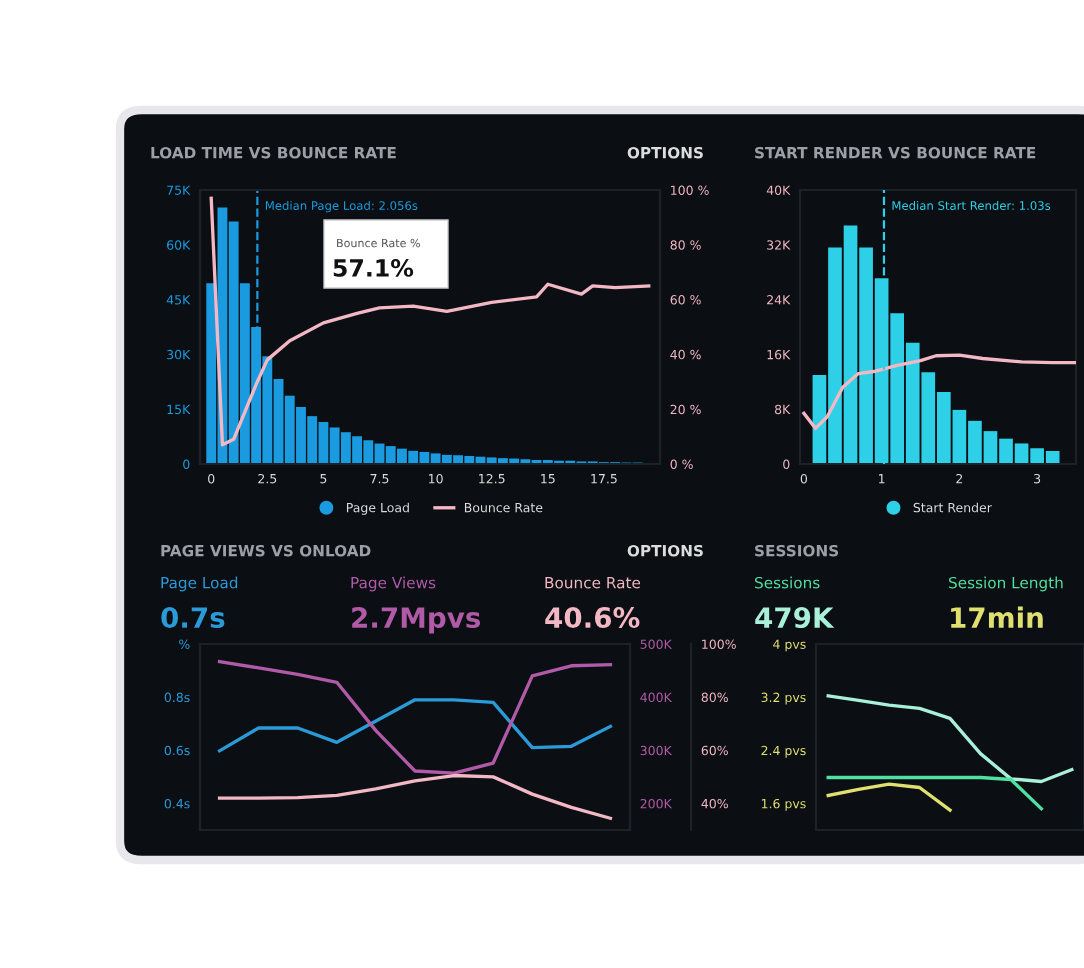 The width and height of the screenshot is (1084, 968). What do you see at coordinates (373, 267) in the screenshot?
I see `annotation: 57.1%` at bounding box center [373, 267].